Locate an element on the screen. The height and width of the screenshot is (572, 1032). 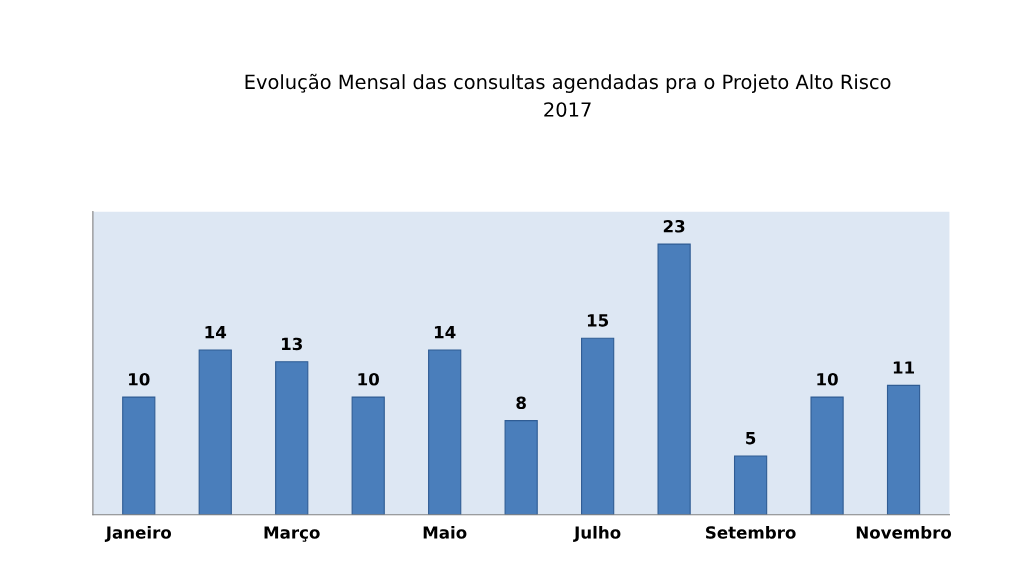
data-label: 11 is located at coordinates (903, 367).